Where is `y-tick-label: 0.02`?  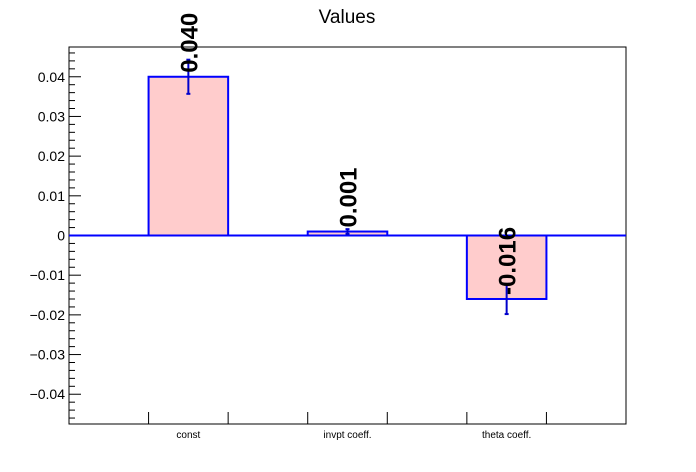
y-tick-label: 0.02 is located at coordinates (51, 156).